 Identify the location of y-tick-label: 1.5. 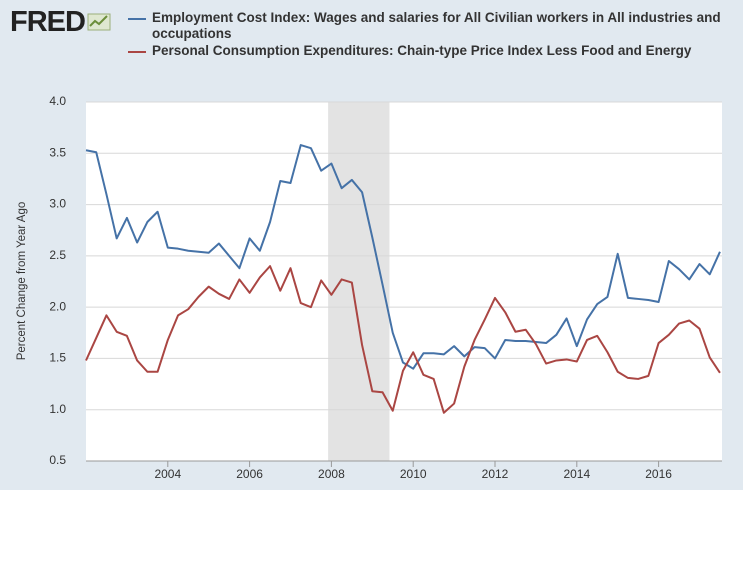
(57, 358).